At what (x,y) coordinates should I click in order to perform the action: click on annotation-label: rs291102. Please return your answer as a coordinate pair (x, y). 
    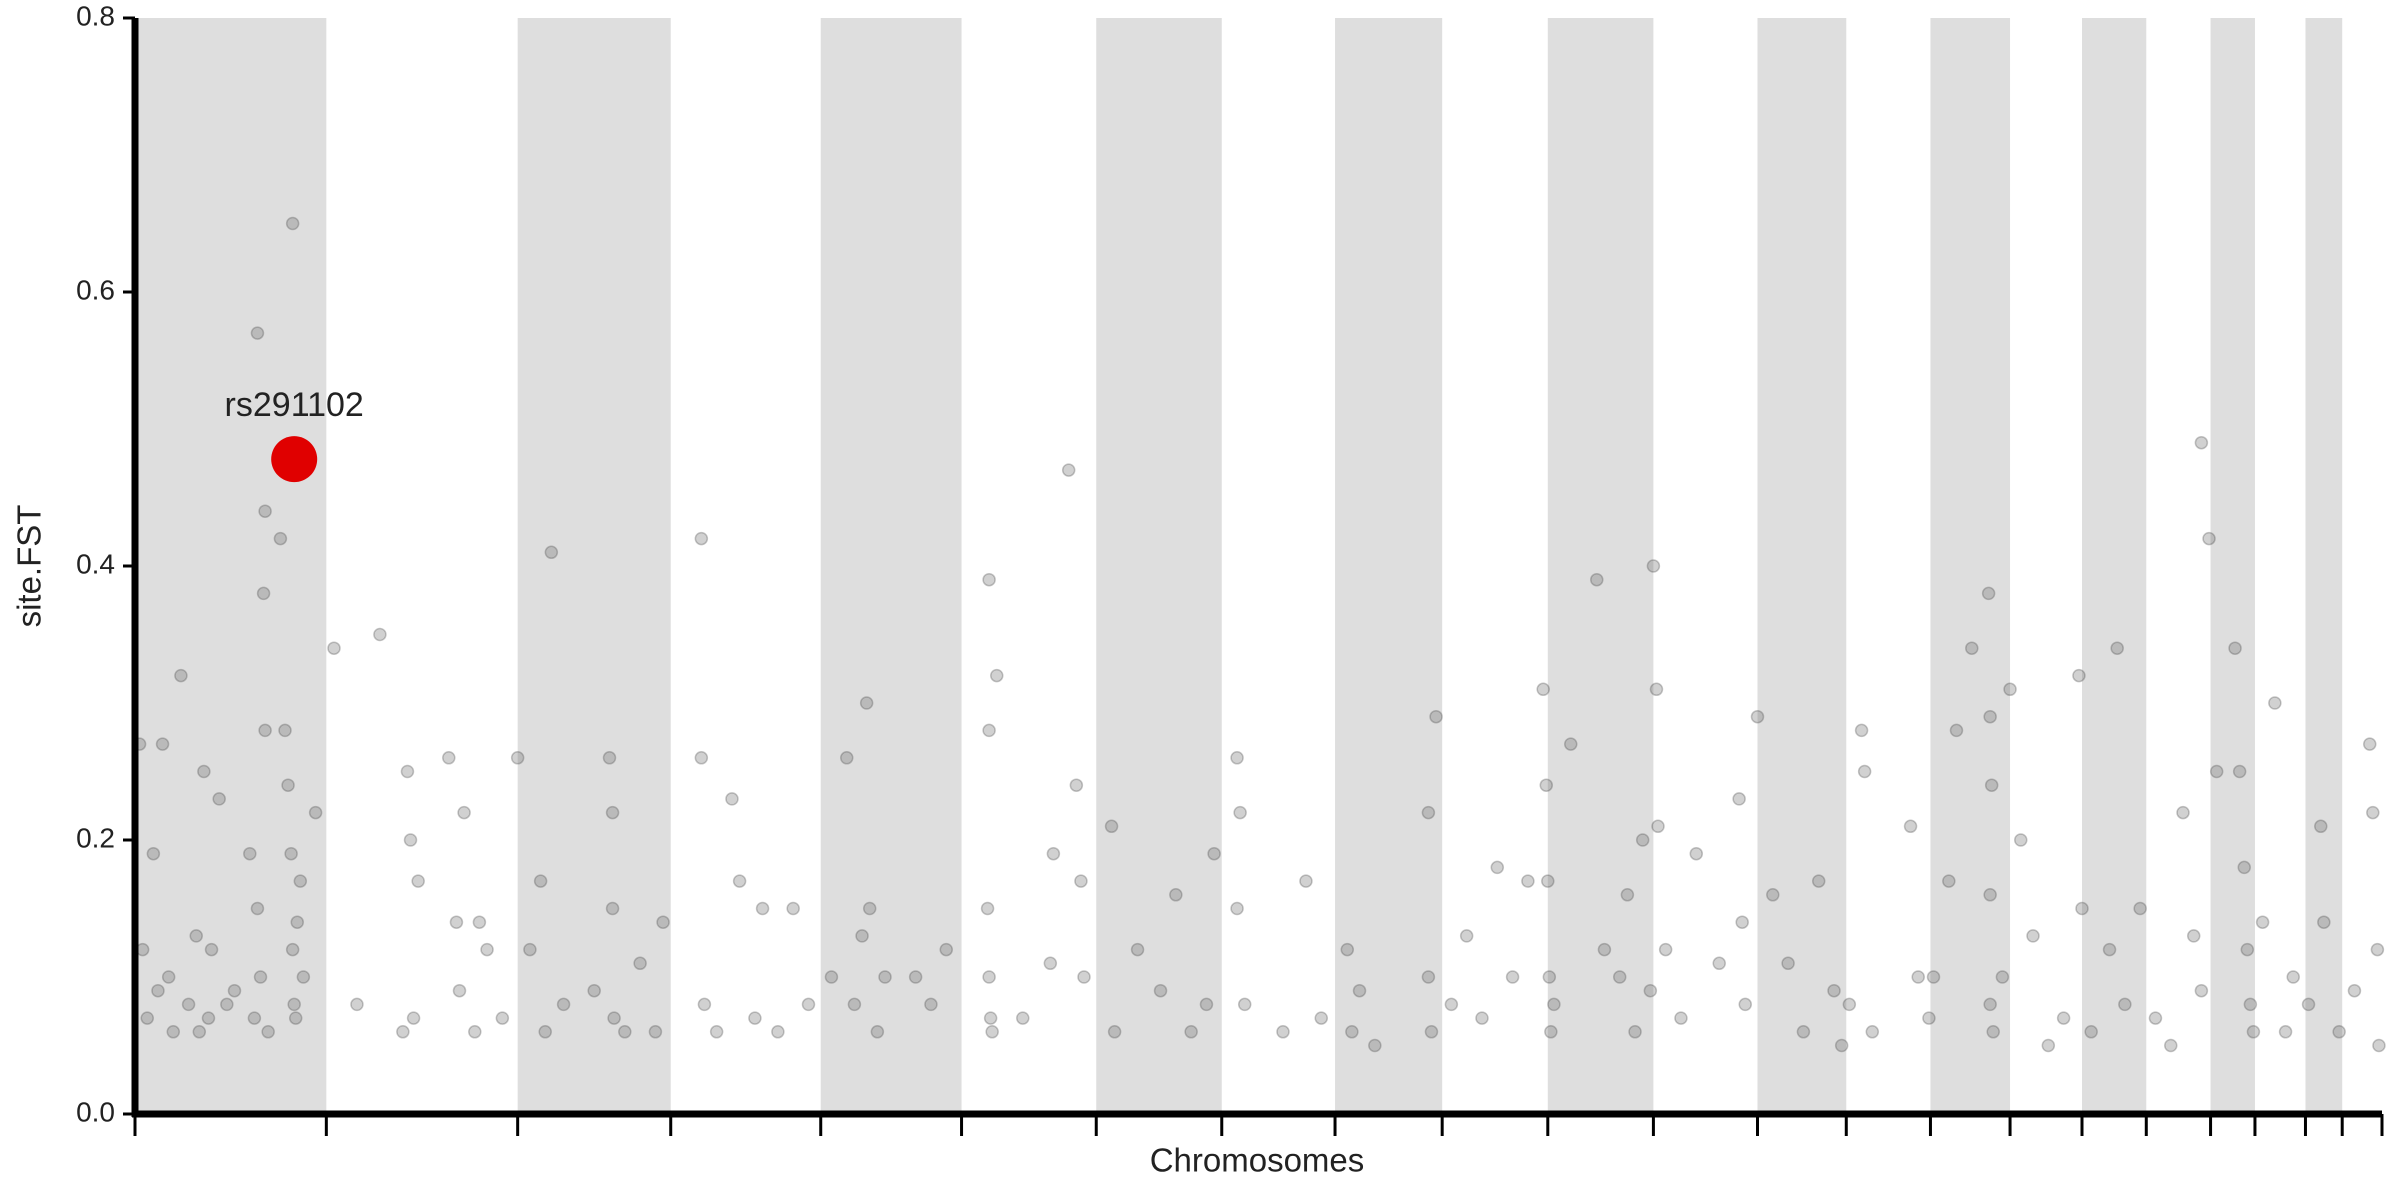
    Looking at the image, I should click on (294, 405).